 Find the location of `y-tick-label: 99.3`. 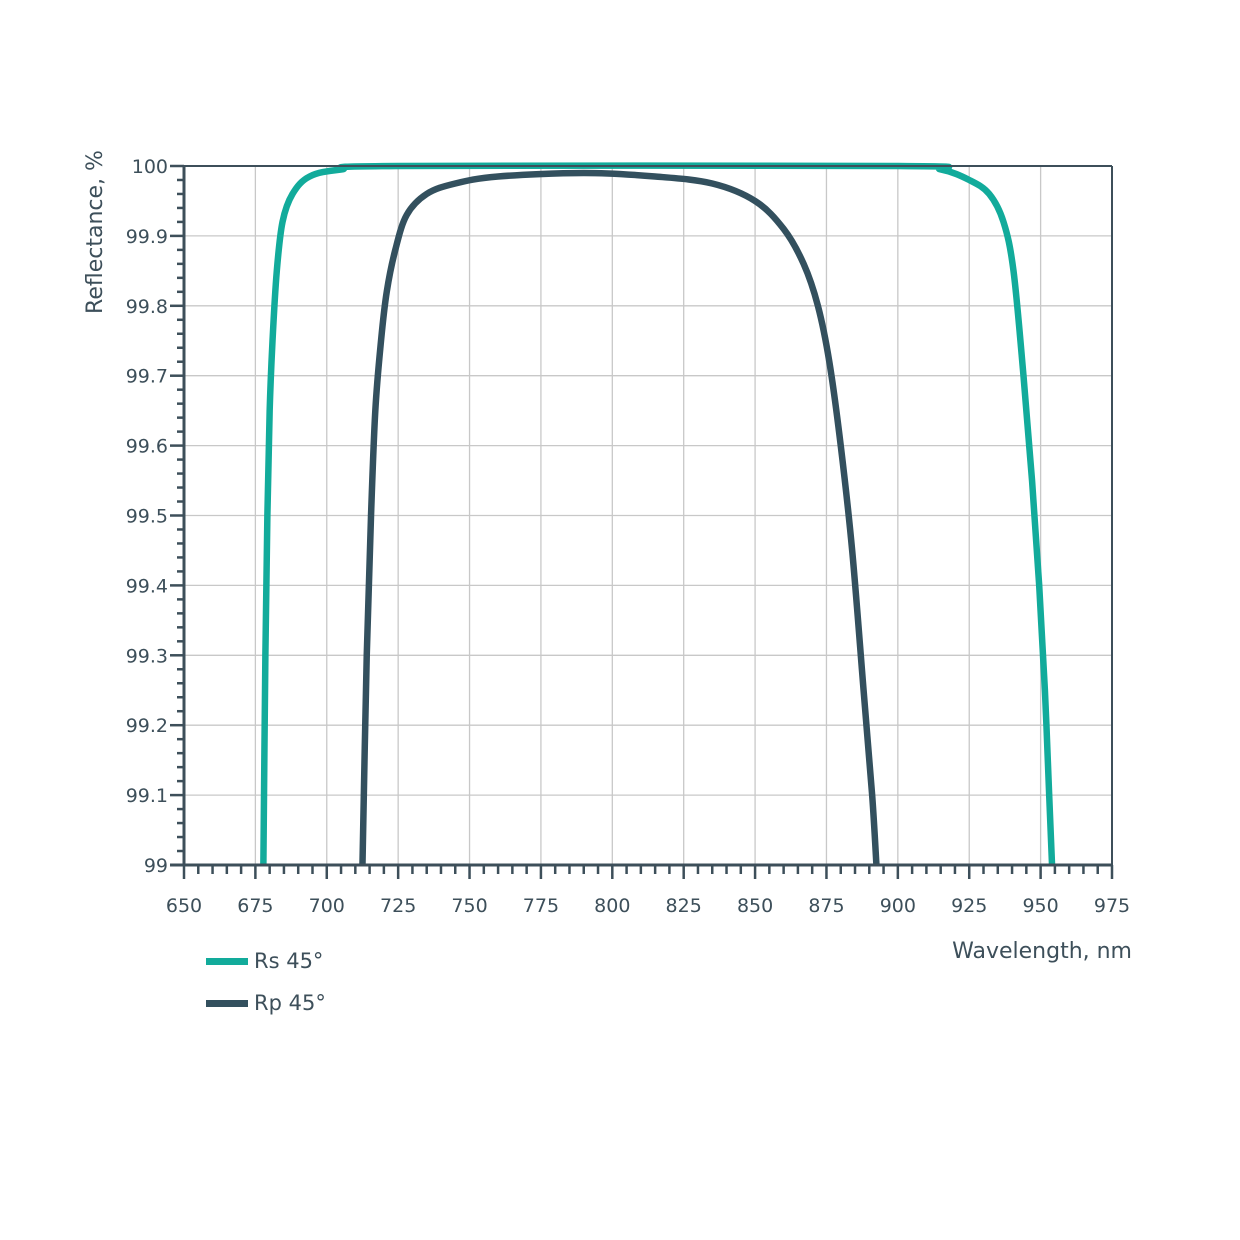

y-tick-label: 99.3 is located at coordinates (147, 656).